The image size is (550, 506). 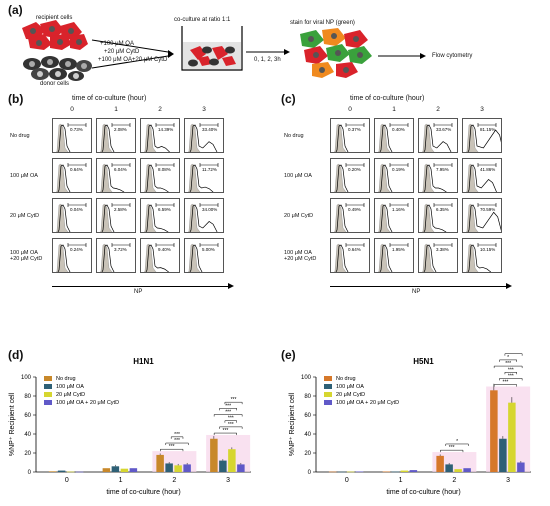 I want to click on x-tick-label: 0, so click(x=347, y=480).